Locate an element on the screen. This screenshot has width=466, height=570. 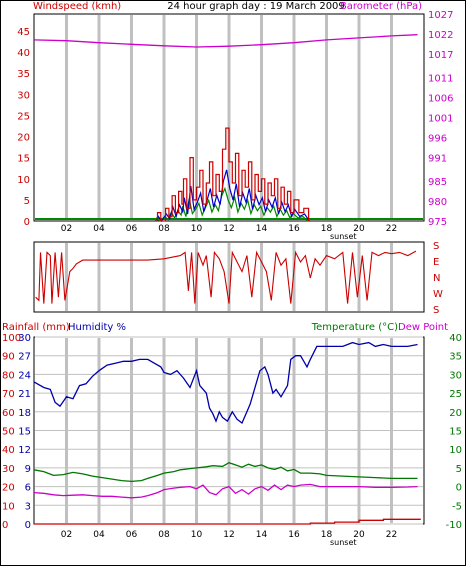
wind-x-tick-label: 10 is located at coordinates (197, 229).